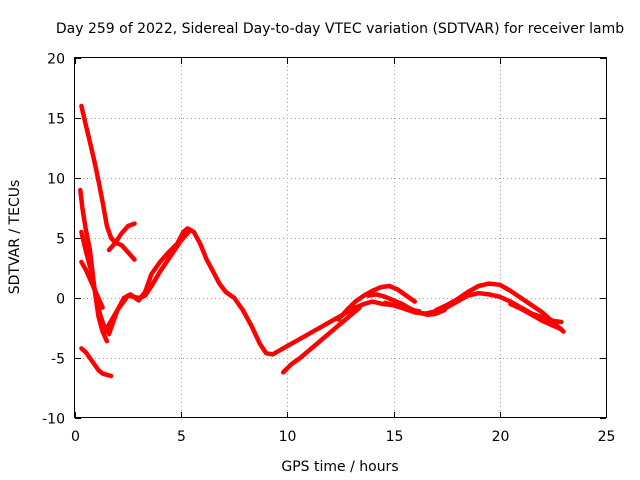  Describe the element at coordinates (53, 420) in the screenshot. I see `y-tick-label: -10` at that location.